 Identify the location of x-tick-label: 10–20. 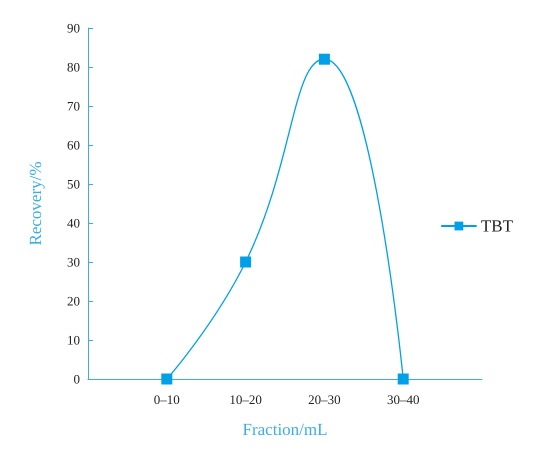
(245, 399).